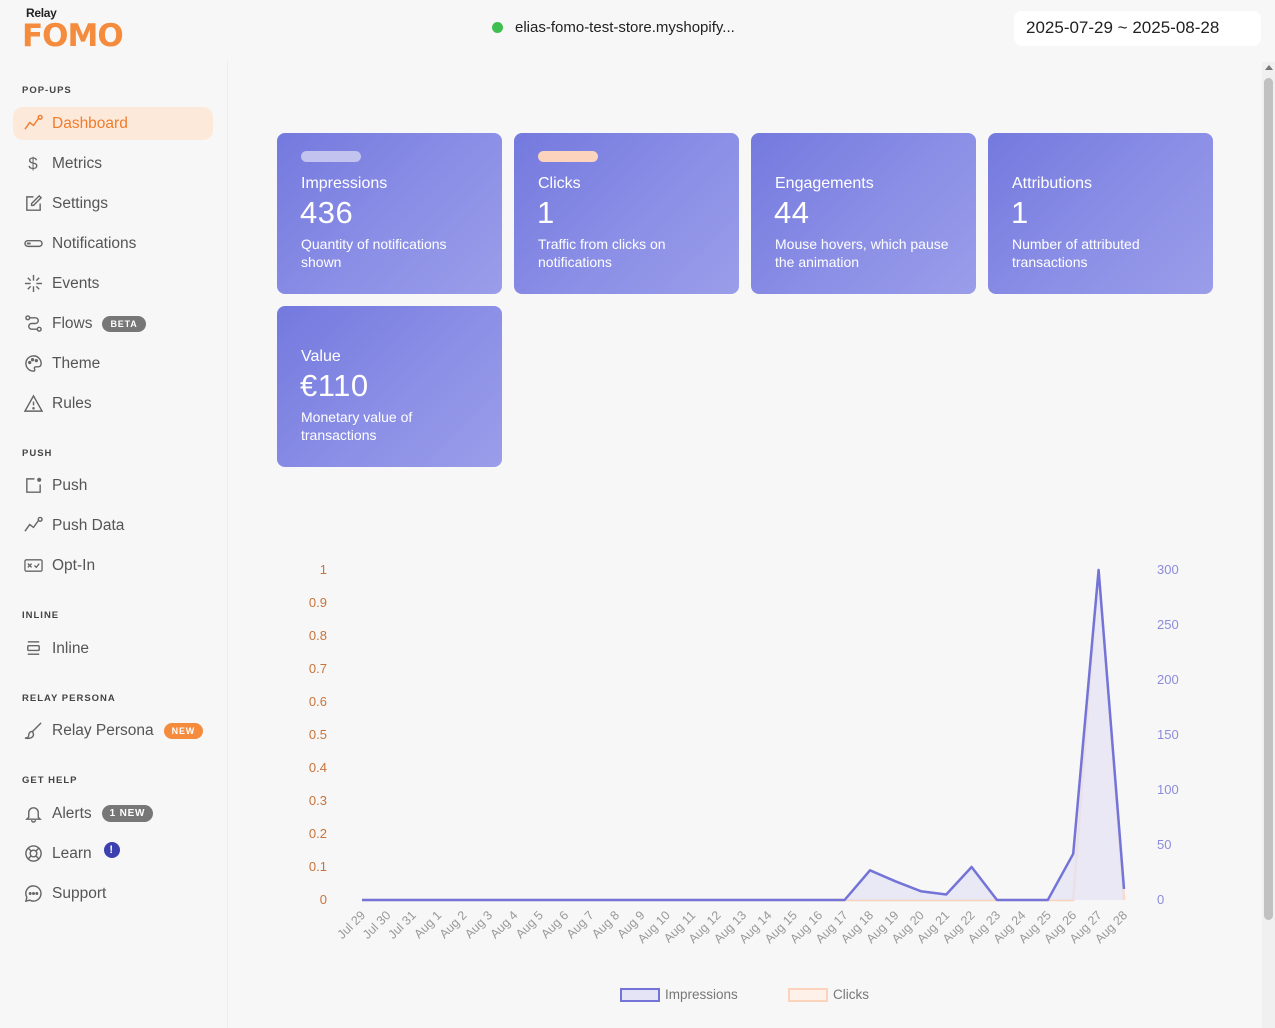 This screenshot has height=1028, width=1275. I want to click on sidebar-item-inline: Inline, so click(113, 648).